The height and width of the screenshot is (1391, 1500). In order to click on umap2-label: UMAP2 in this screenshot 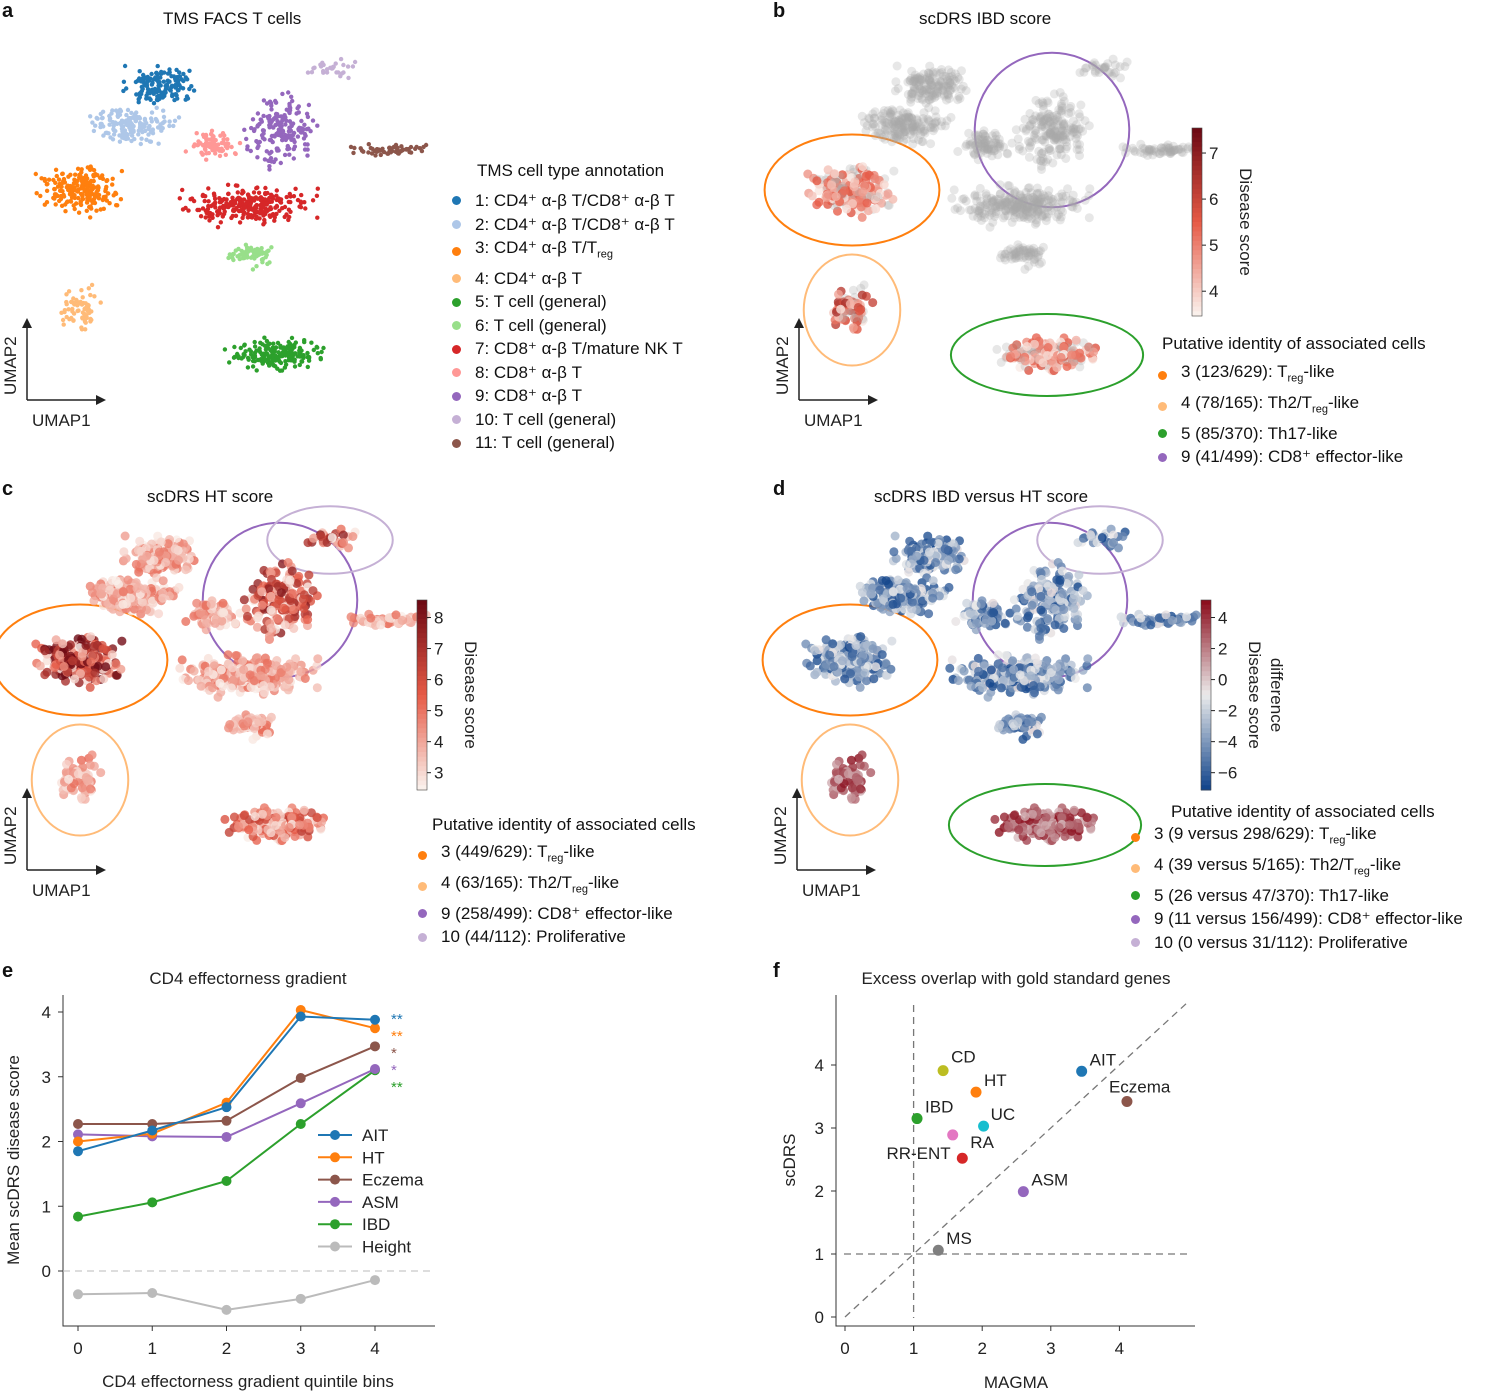, I will do `click(10, 365)`.